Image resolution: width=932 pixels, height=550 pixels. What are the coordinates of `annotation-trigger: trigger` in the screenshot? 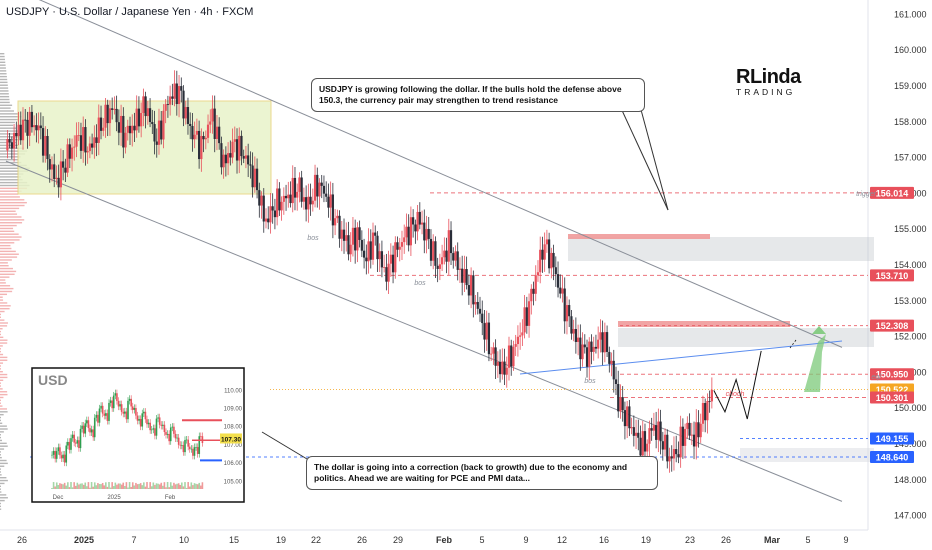 It's located at (866, 194).